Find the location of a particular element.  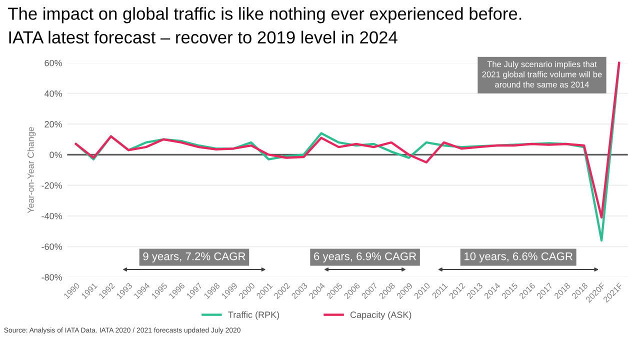

y-tick-label: -80% is located at coordinates (52, 277).